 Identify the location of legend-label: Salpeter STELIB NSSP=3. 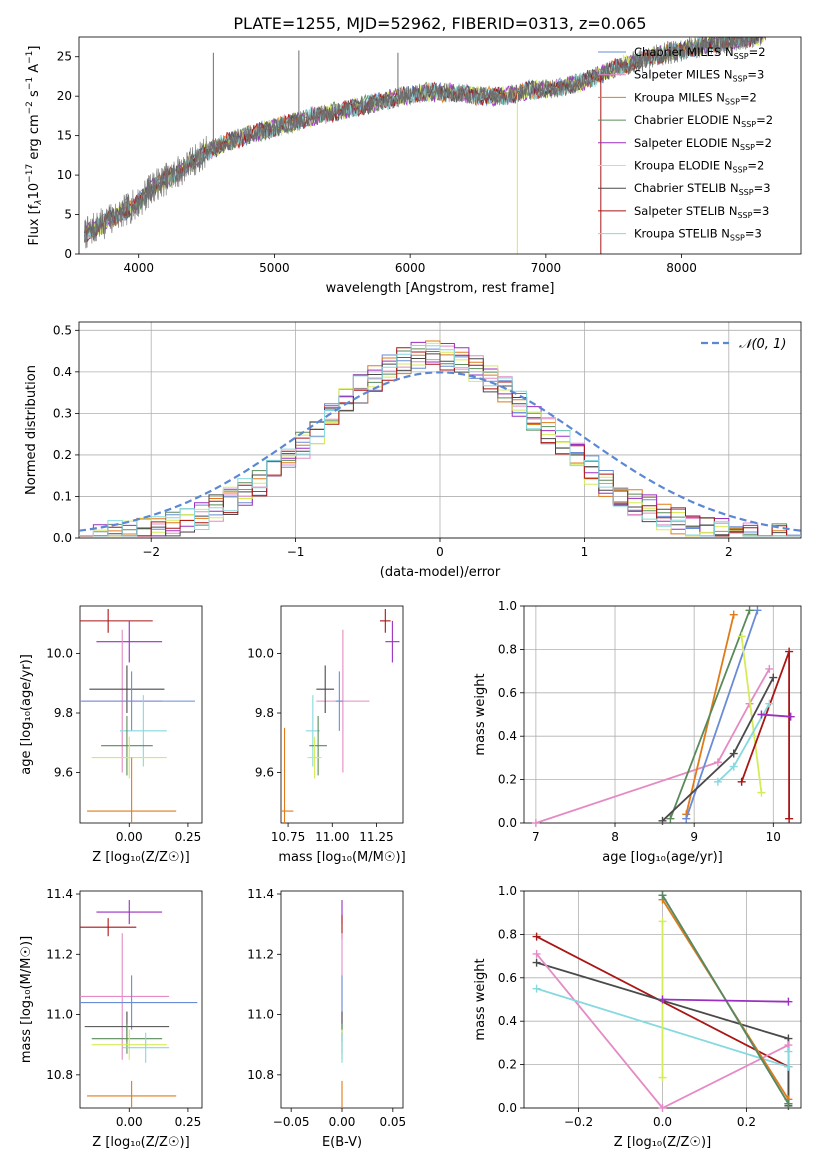
(701, 212).